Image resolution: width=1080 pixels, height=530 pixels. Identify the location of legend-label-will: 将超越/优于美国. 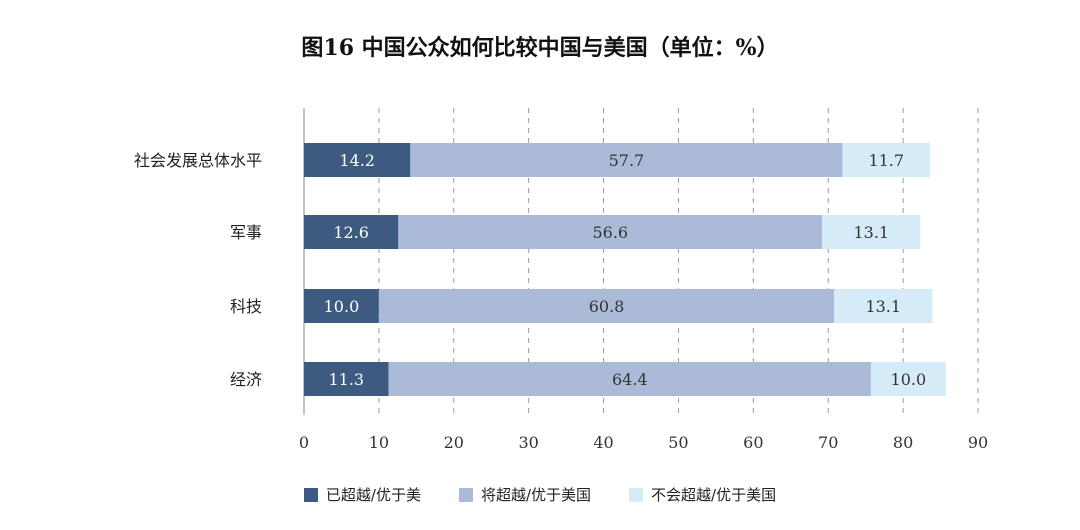
(536, 495).